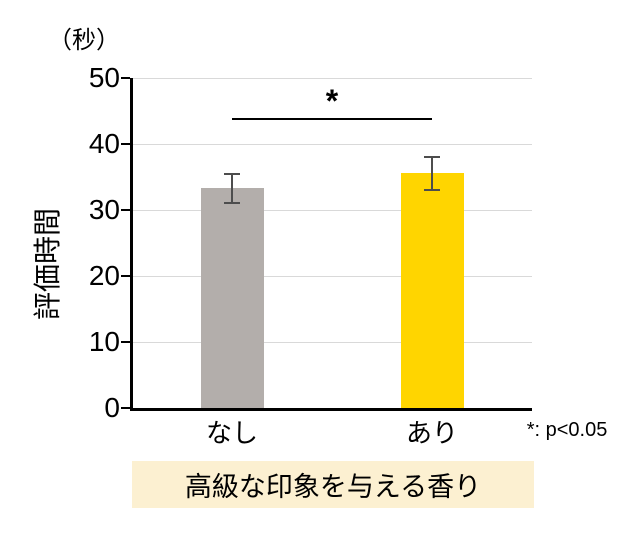  I want to click on bar-あり, so click(432, 290).